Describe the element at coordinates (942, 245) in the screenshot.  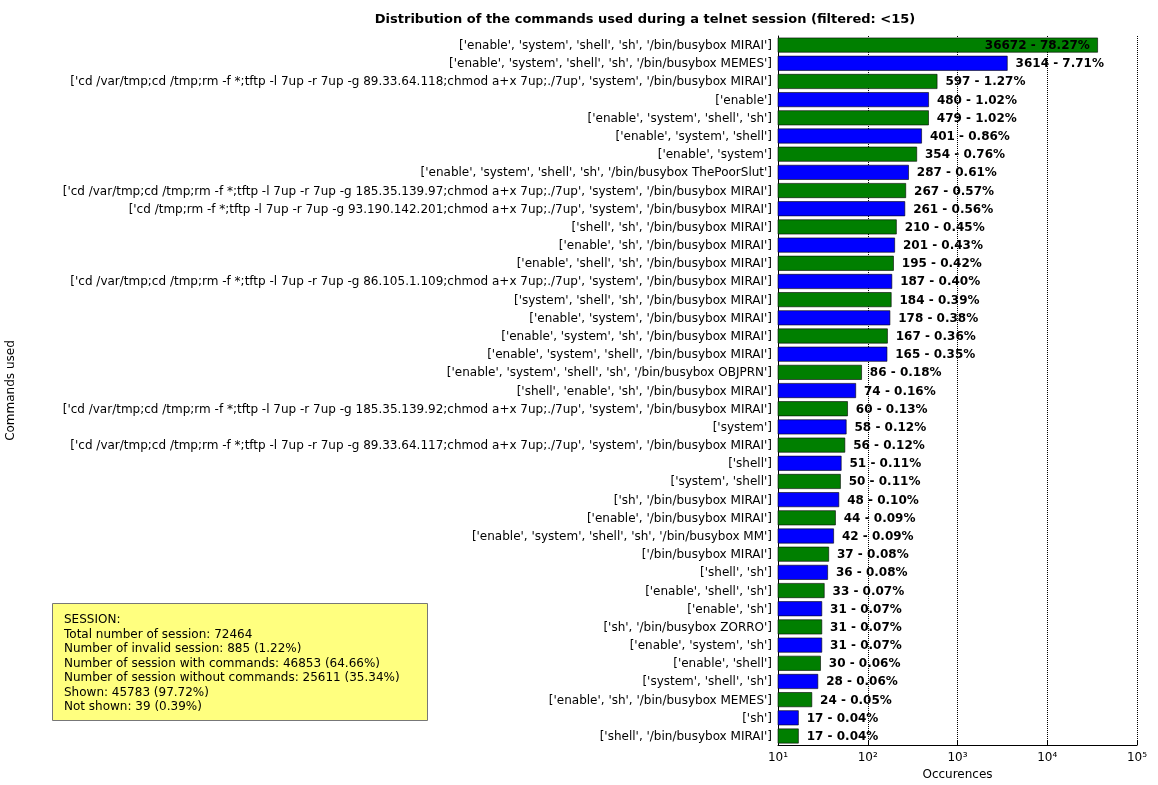
I see `data-label: 201 - 0.43%` at that location.